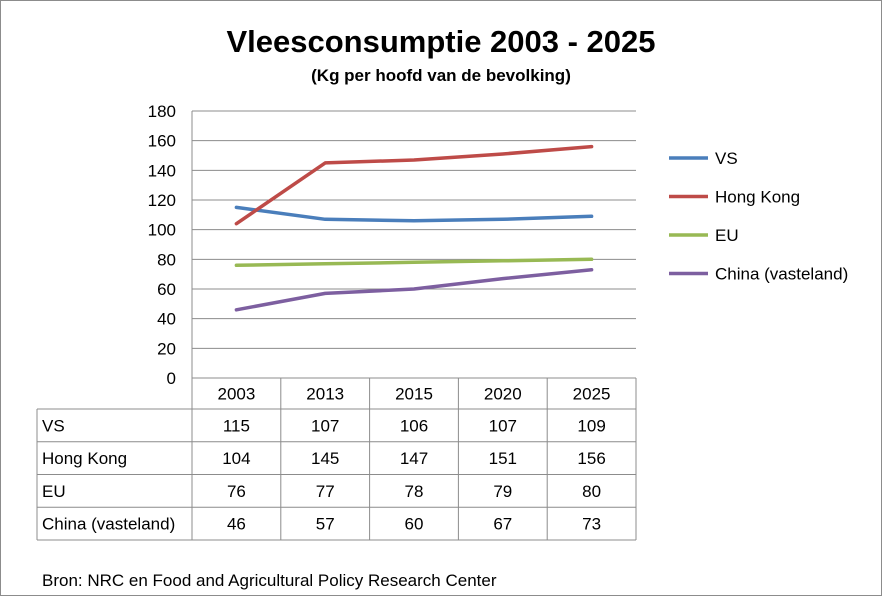  Describe the element at coordinates (591, 524) in the screenshot. I see `table-cell-value: 73` at that location.